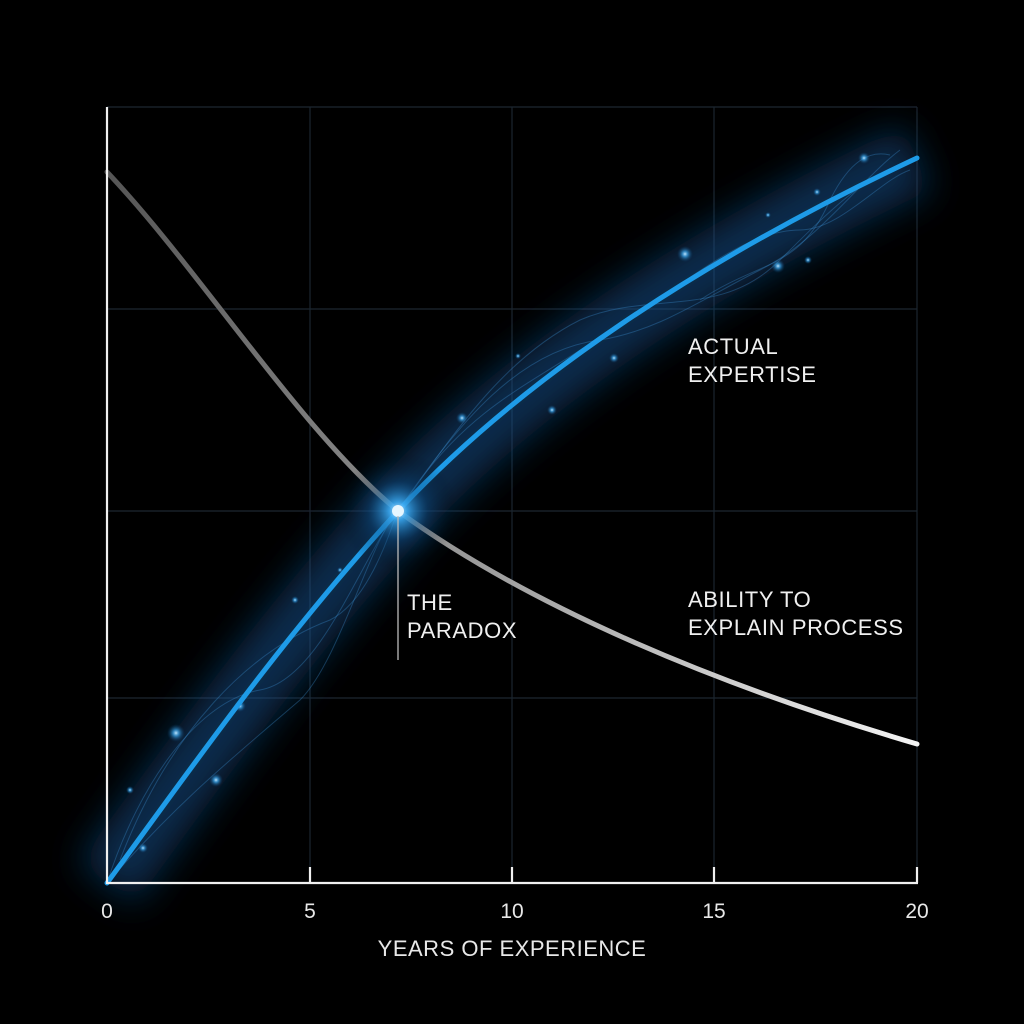  I want to click on paradox-point, so click(398, 511).